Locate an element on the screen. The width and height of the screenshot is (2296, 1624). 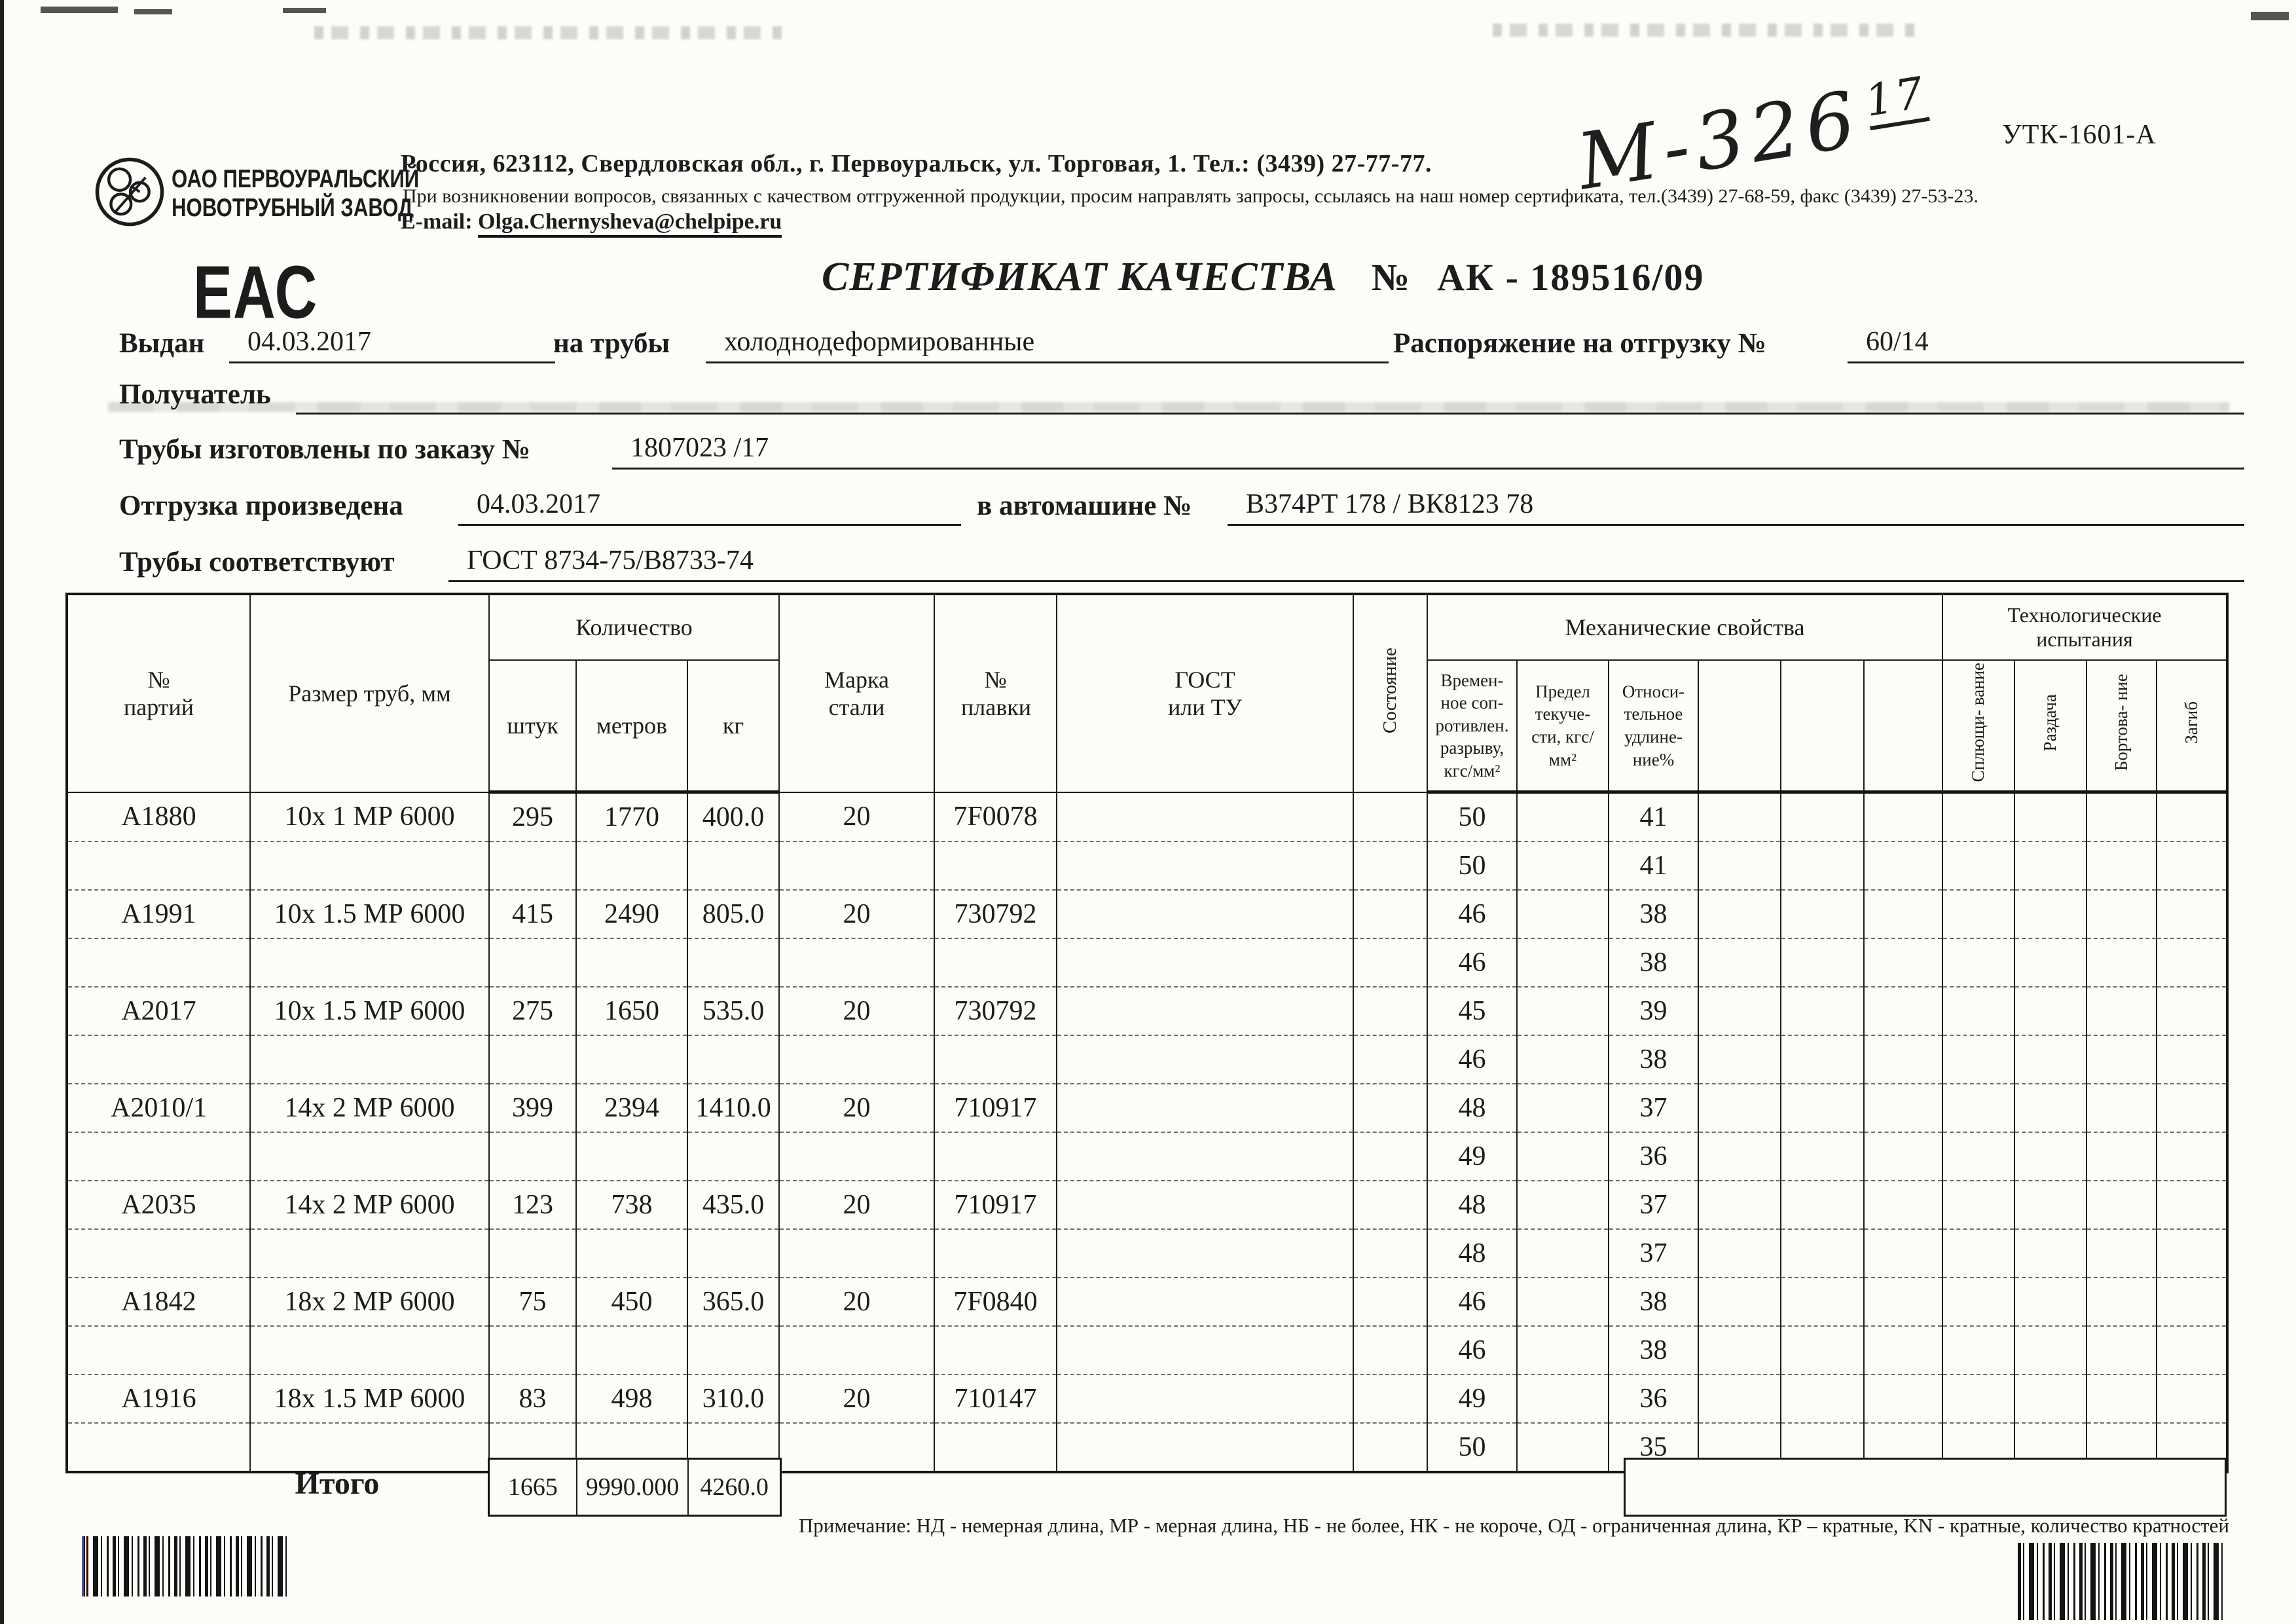
cell-tensile: 50 is located at coordinates (1472, 866).